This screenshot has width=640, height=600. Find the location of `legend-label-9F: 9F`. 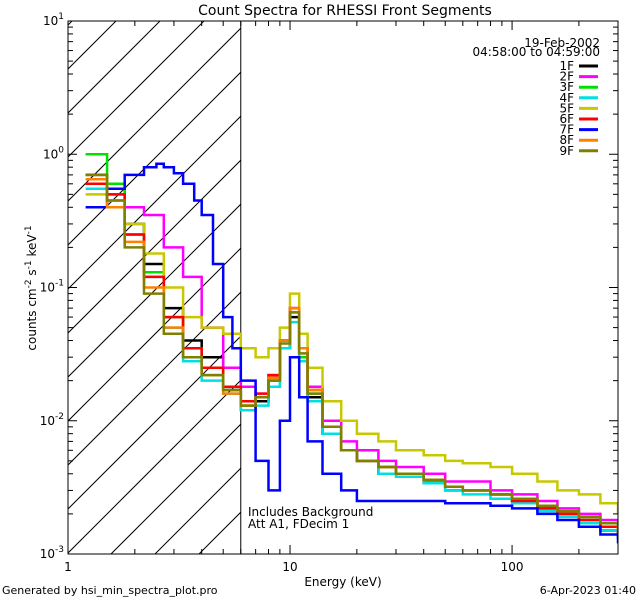

legend-label-9F: 9F is located at coordinates (566, 151).